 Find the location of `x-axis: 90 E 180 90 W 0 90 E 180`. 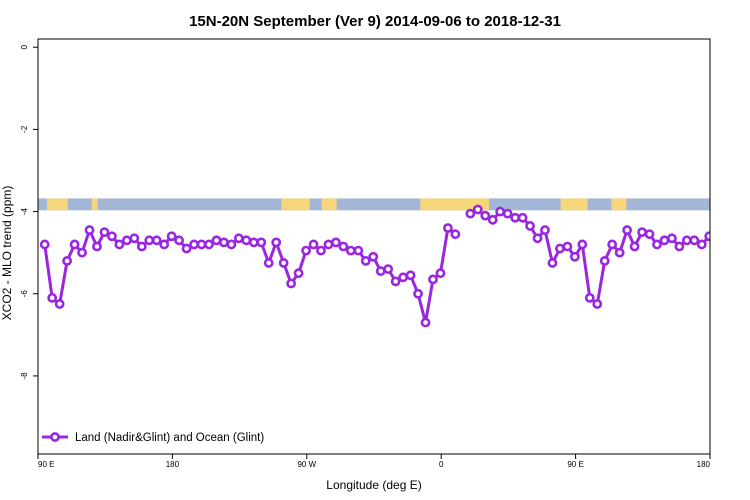

x-axis: 90 E 180 90 W 0 90 E 180 is located at coordinates (374, 461).